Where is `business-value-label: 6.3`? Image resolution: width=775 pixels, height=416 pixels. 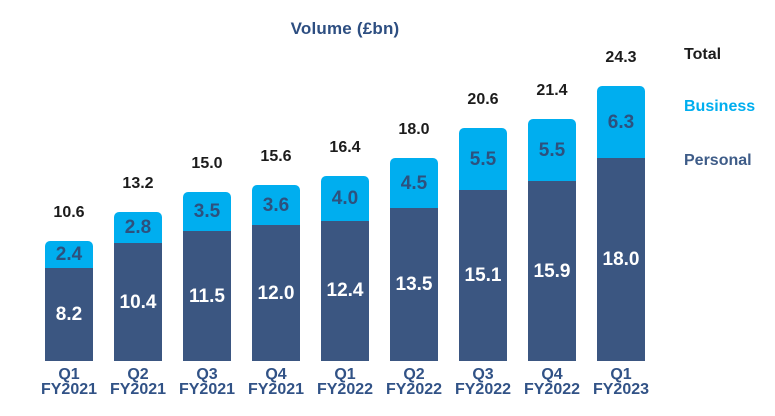 business-value-label: 6.3 is located at coordinates (621, 122).